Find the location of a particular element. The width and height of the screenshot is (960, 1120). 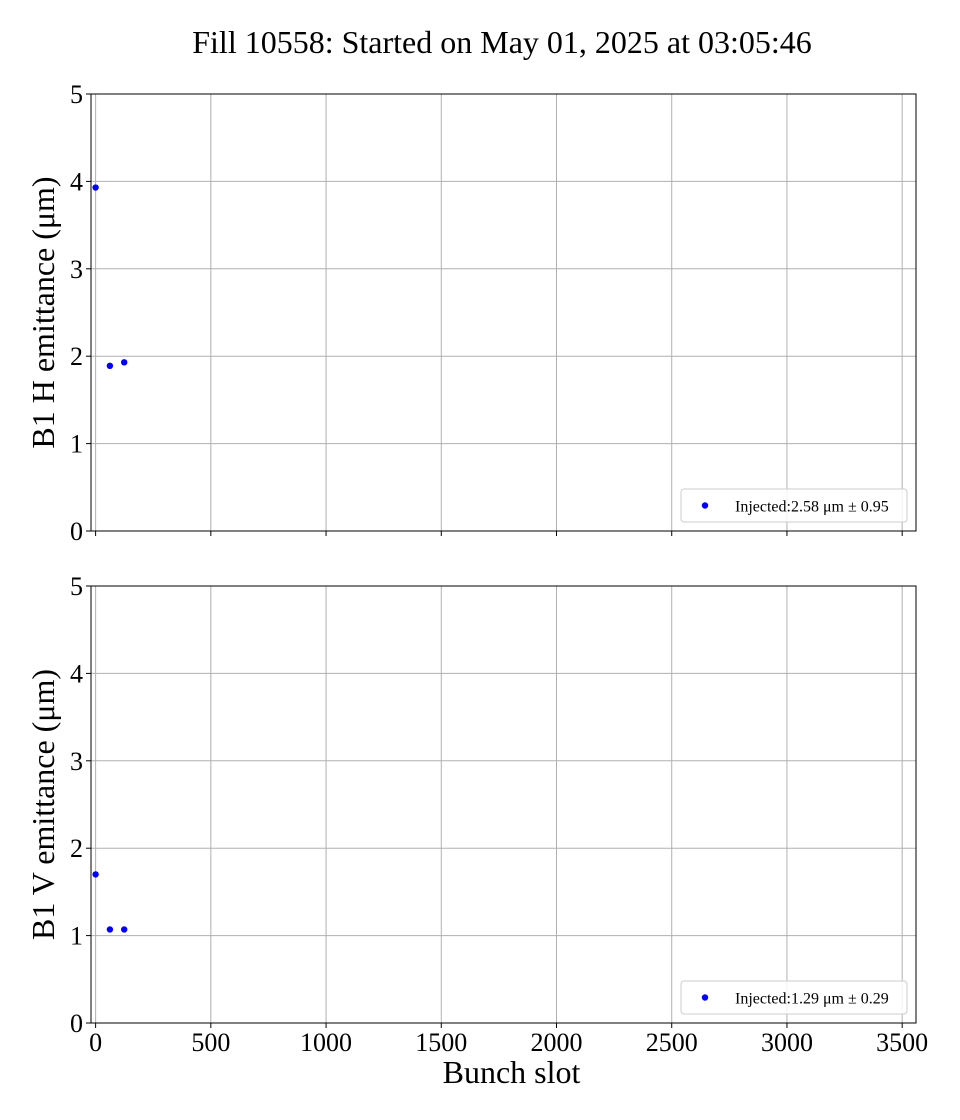

y-axis-label: B1 H emittance (μm) is located at coordinates (43, 312).